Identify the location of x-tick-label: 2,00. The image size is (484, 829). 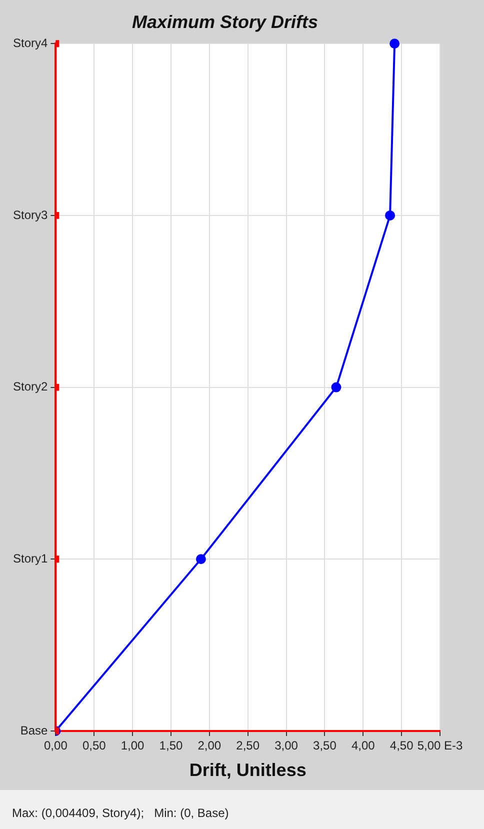
(210, 745).